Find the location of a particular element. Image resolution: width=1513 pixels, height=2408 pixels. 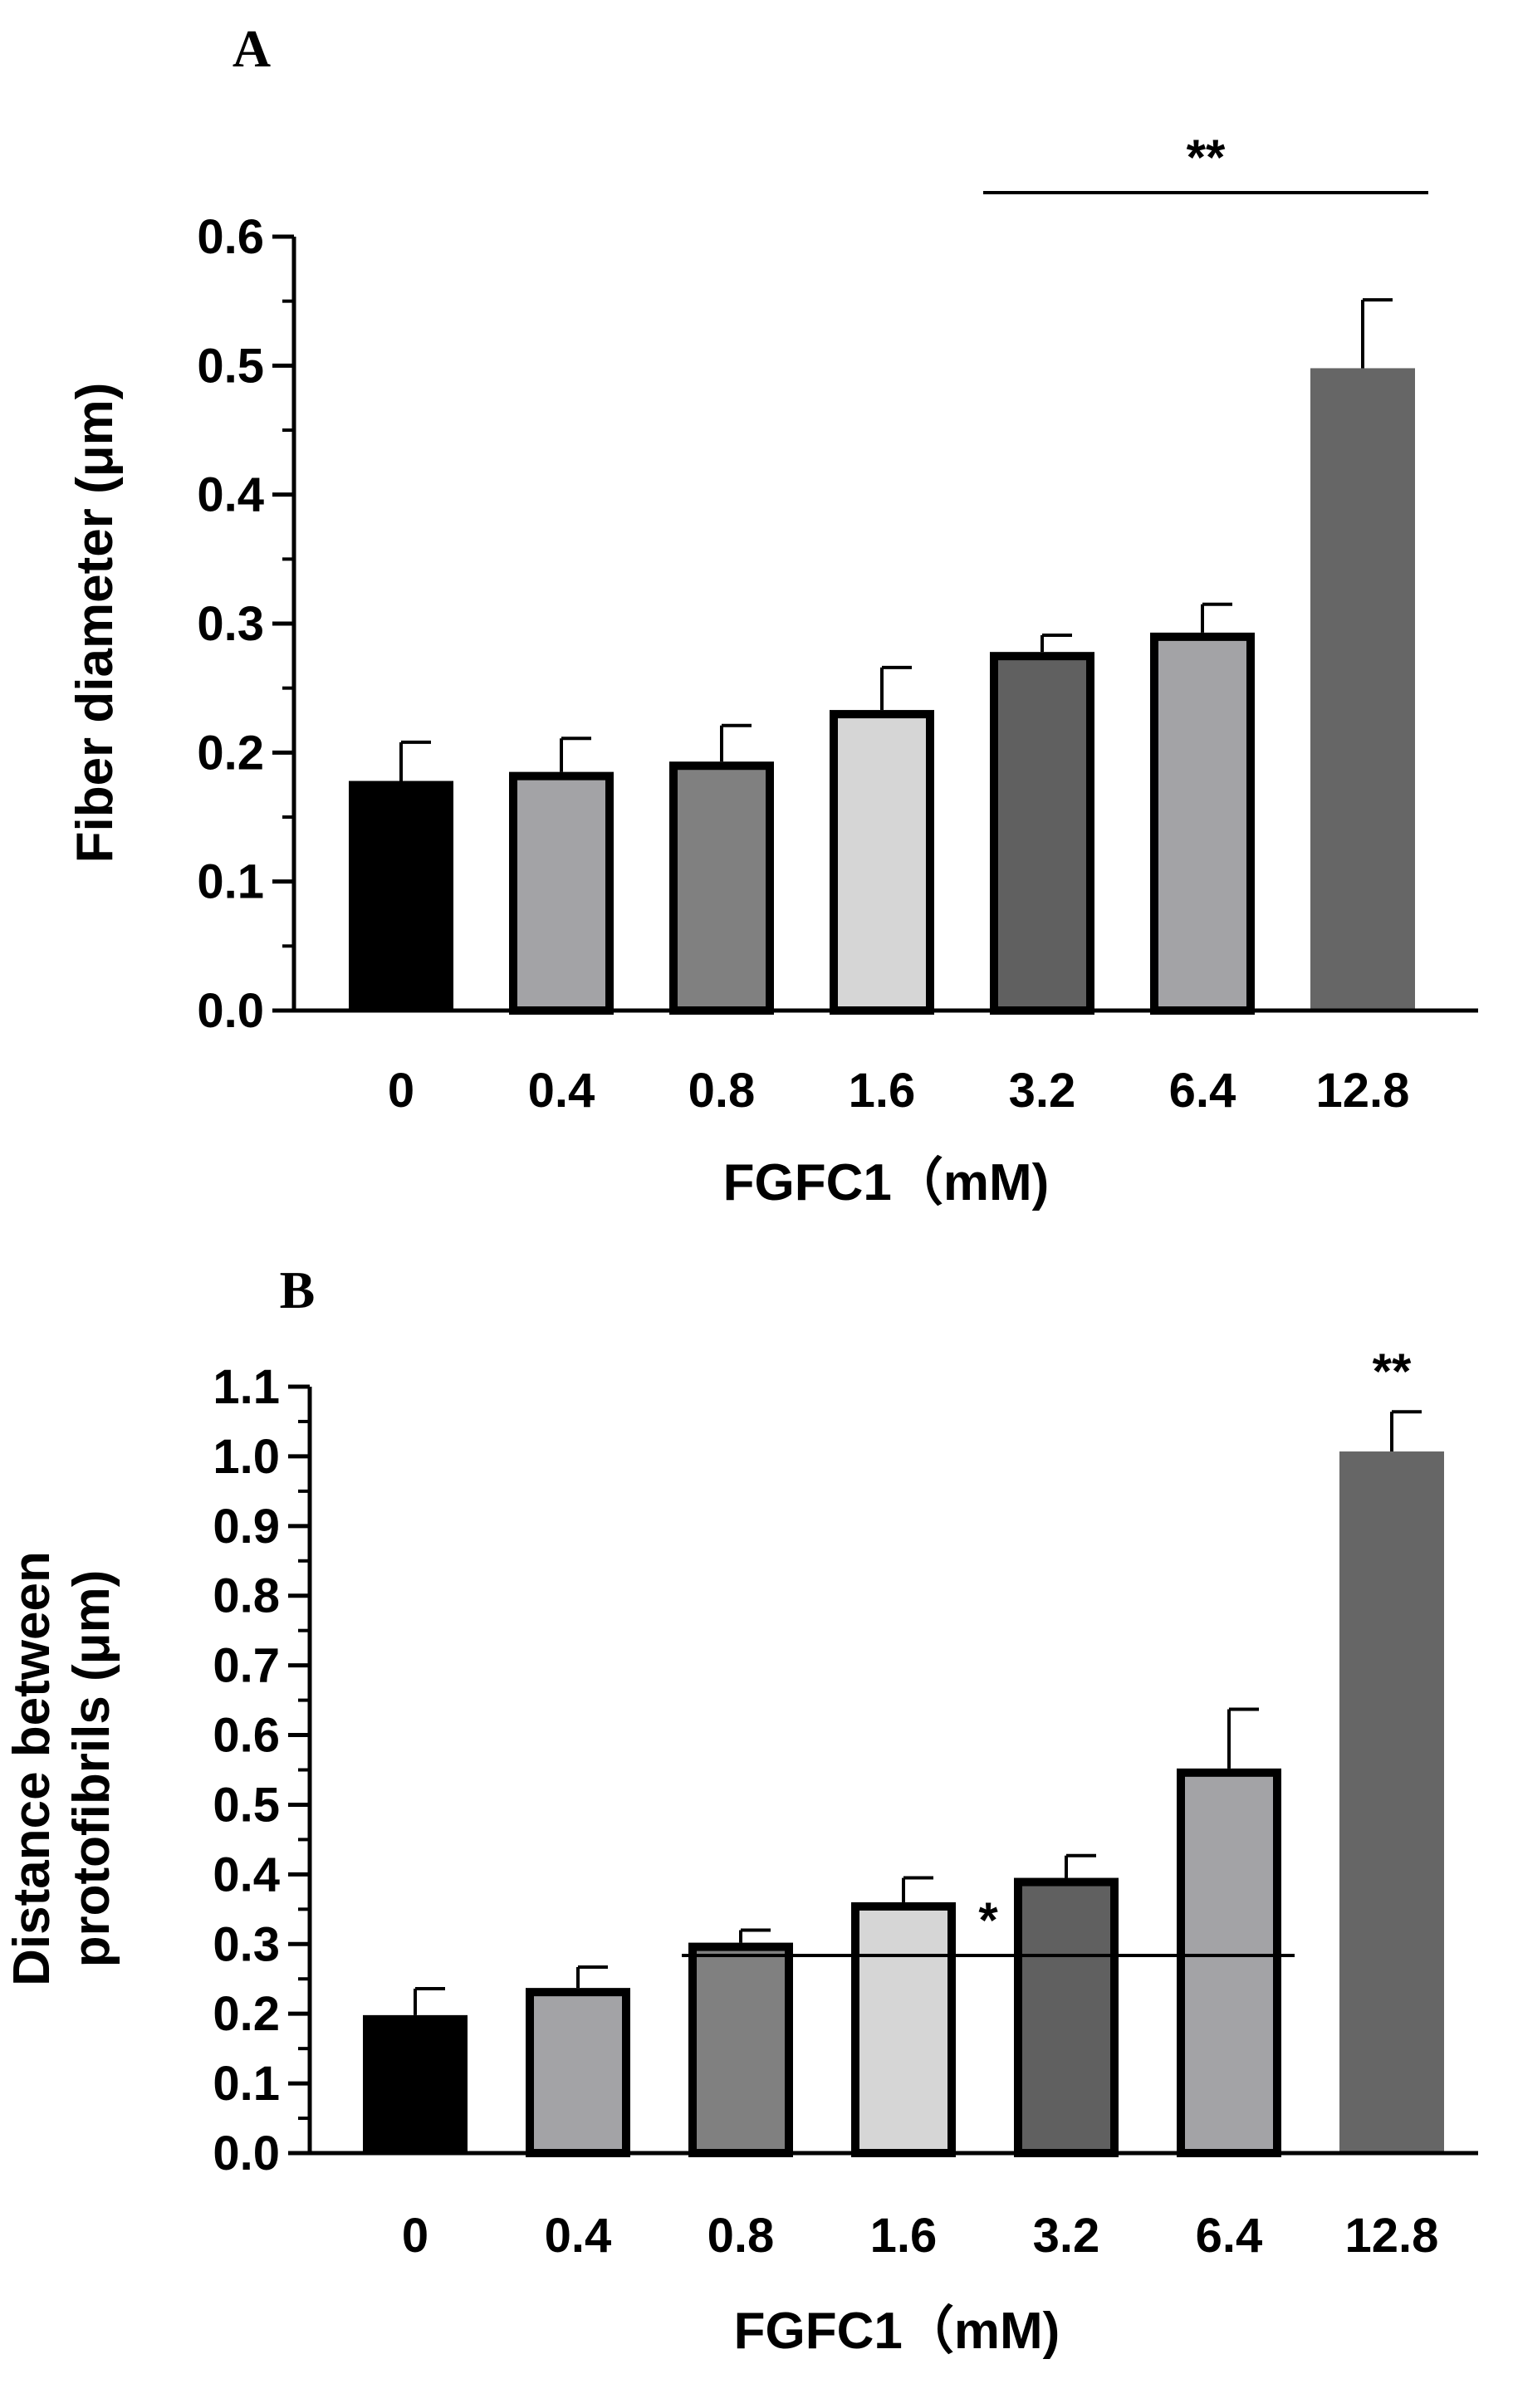

y-tick-label: 0.8 is located at coordinates (247, 1596).